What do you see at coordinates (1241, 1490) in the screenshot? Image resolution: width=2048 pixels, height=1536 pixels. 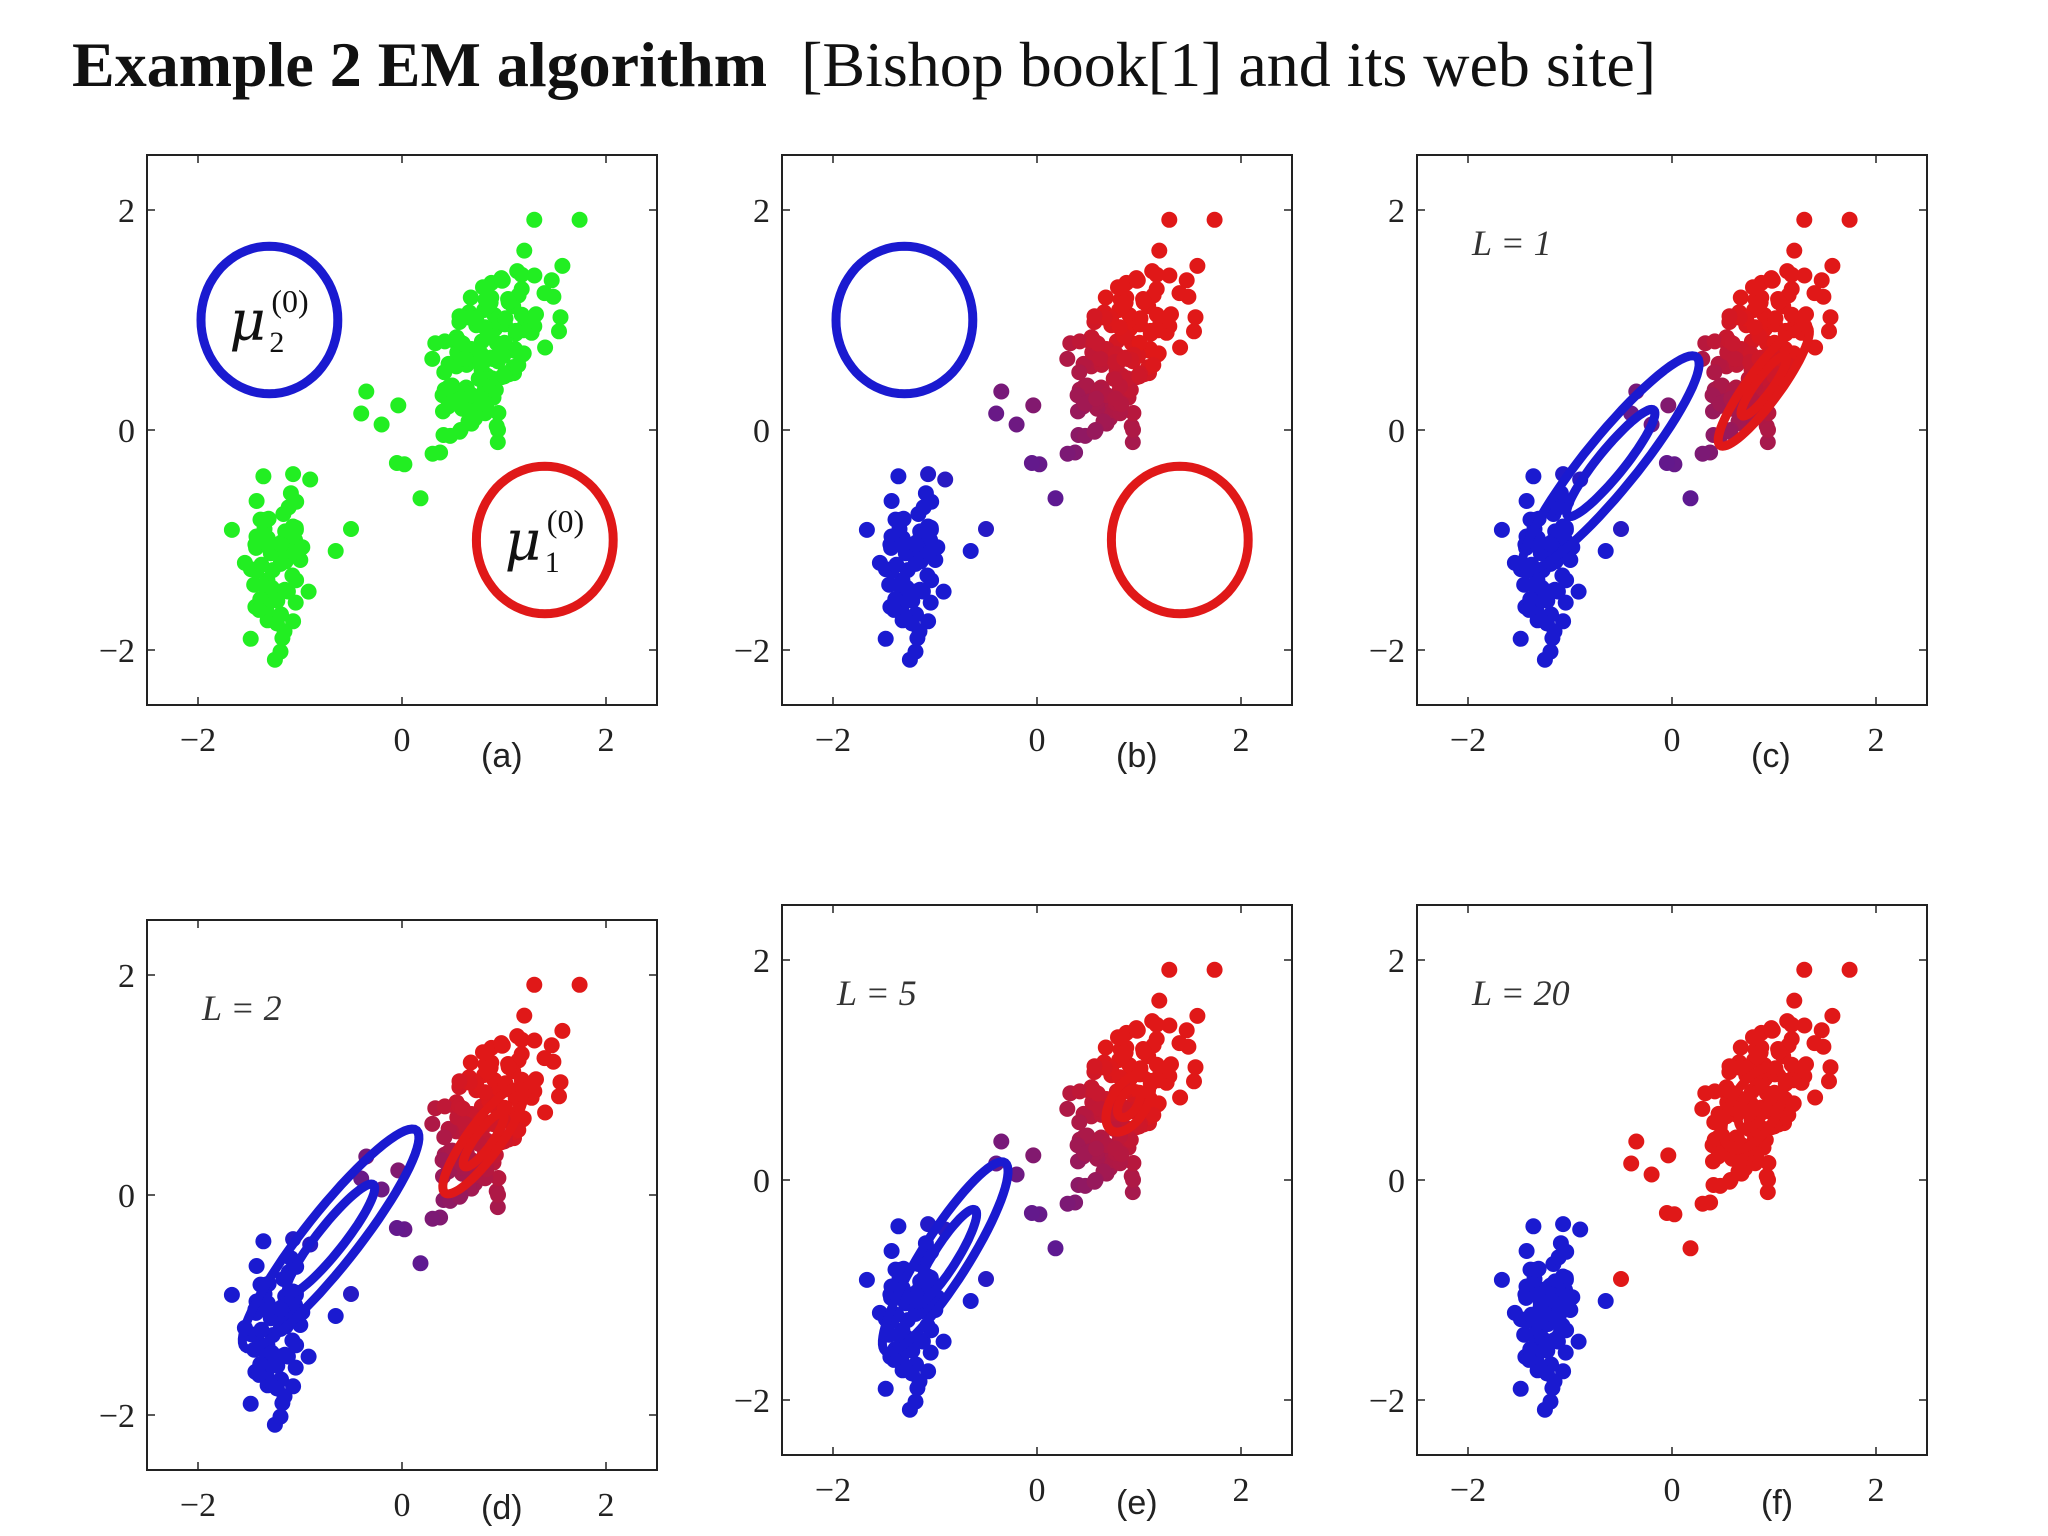 I see `x-tick-label: 2` at bounding box center [1241, 1490].